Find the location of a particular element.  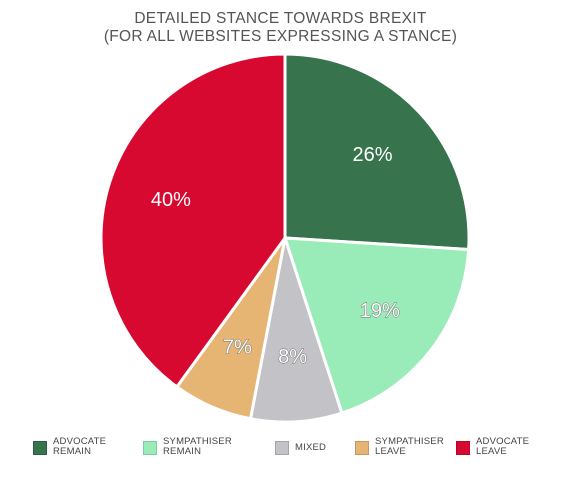

legend-label: SYMPATHISER REMAIN is located at coordinates (197, 446).